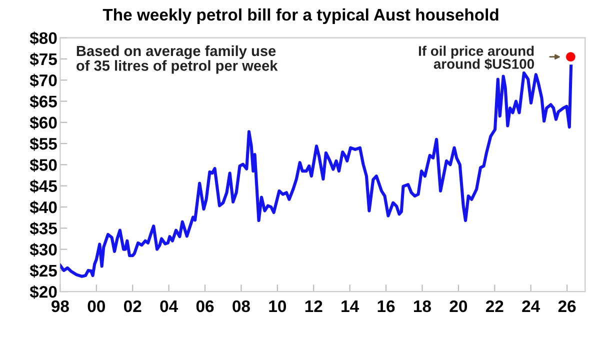 This screenshot has width=602, height=360. Describe the element at coordinates (43, 165) in the screenshot. I see `y-tick-label: $50` at that location.